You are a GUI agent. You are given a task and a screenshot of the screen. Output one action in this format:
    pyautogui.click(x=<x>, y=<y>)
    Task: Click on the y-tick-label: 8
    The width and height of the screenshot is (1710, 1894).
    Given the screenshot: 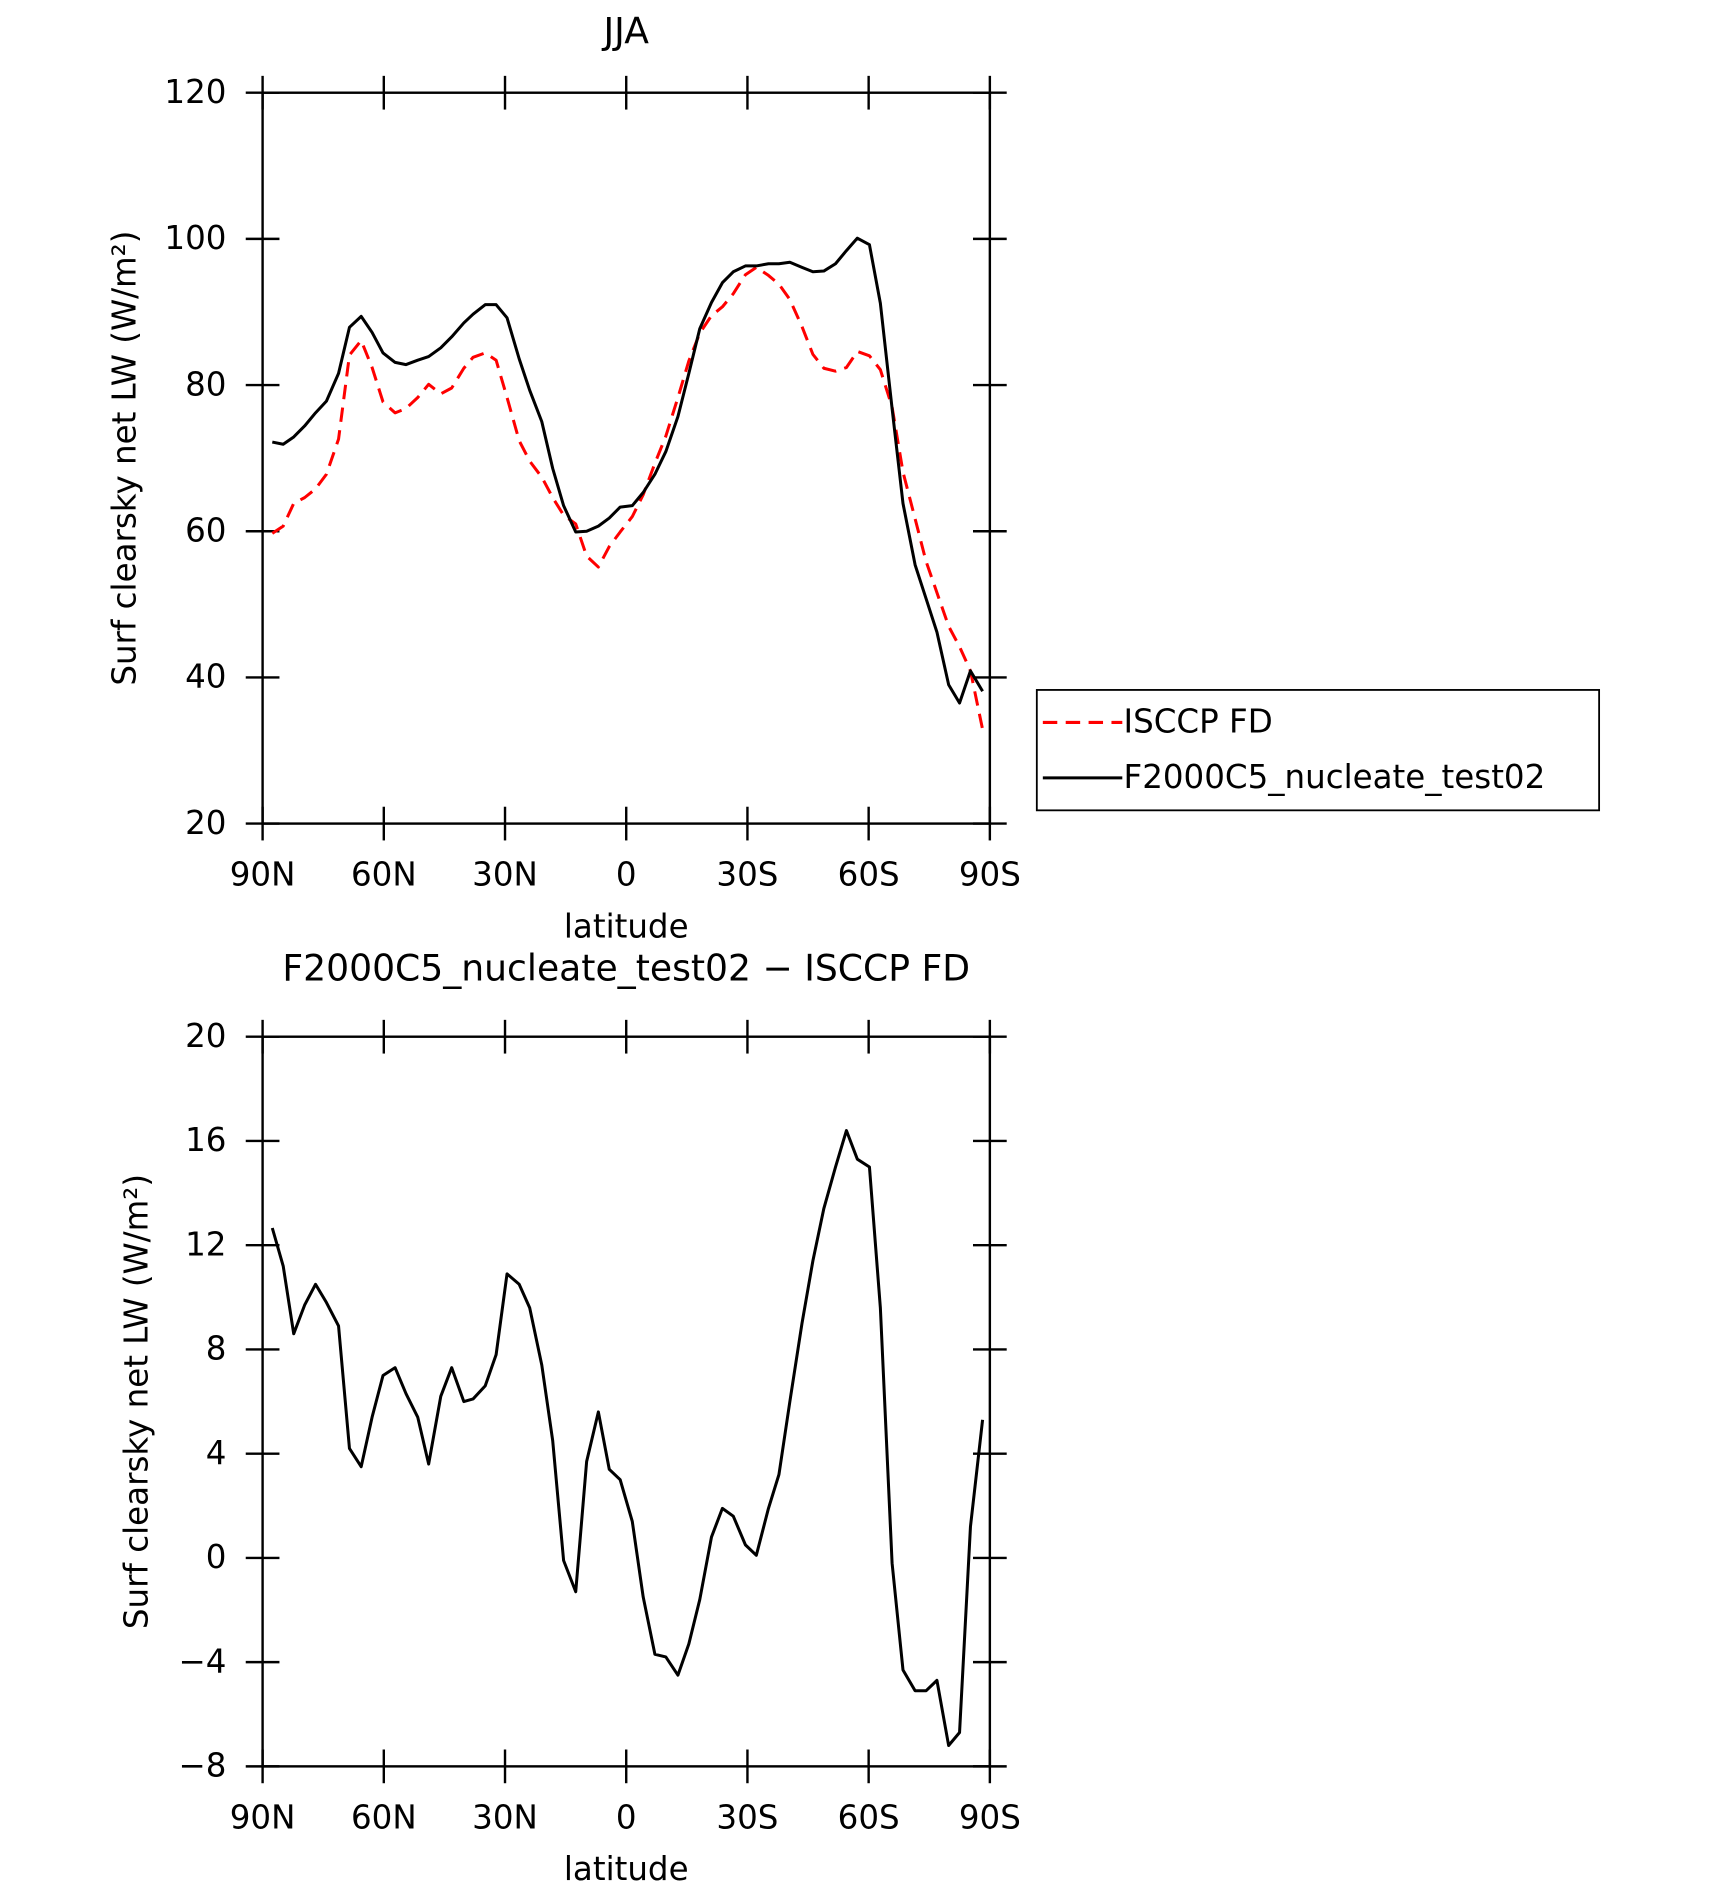 What is the action you would take?
    pyautogui.click(x=216, y=1349)
    